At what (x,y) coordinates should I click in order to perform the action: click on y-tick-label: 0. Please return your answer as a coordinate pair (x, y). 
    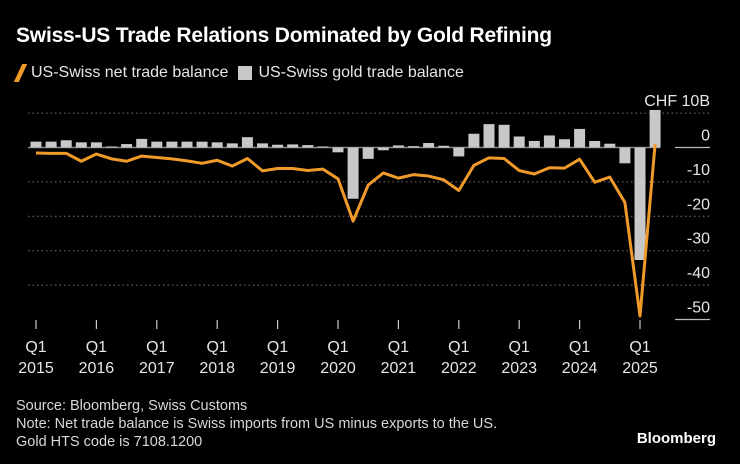
    Looking at the image, I should click on (705, 136).